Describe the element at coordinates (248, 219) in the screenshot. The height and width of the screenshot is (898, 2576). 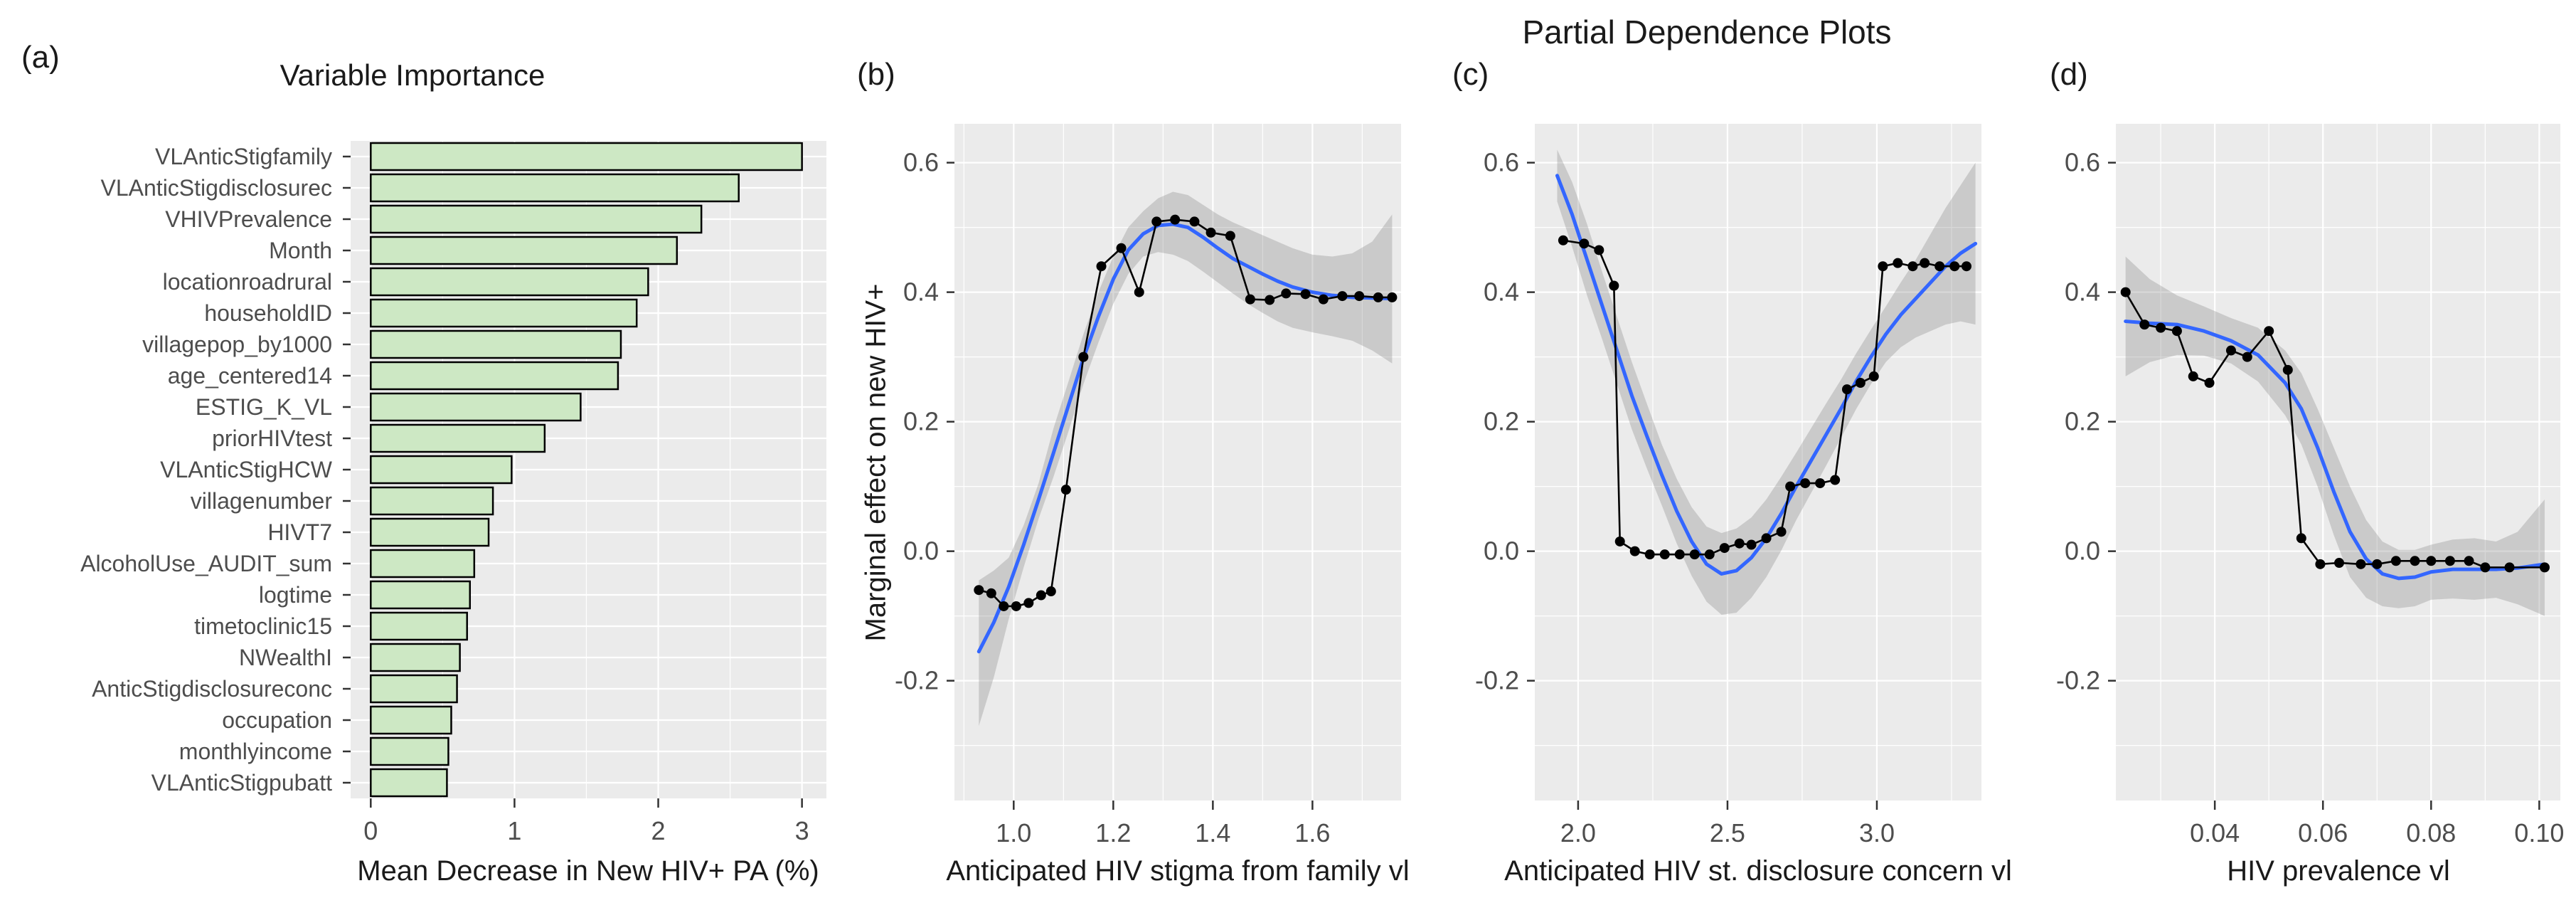
I see `category-label: VHIVPrevalence` at that location.